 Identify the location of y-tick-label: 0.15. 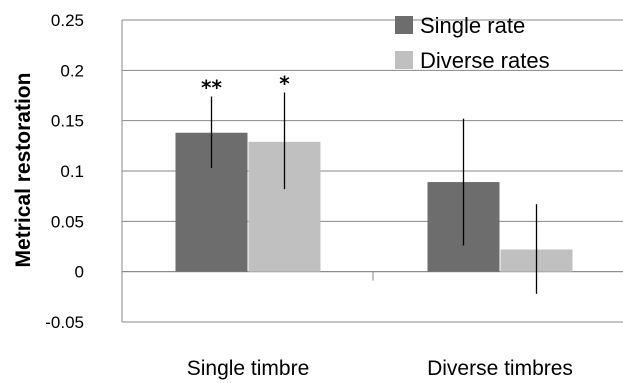
(67, 121).